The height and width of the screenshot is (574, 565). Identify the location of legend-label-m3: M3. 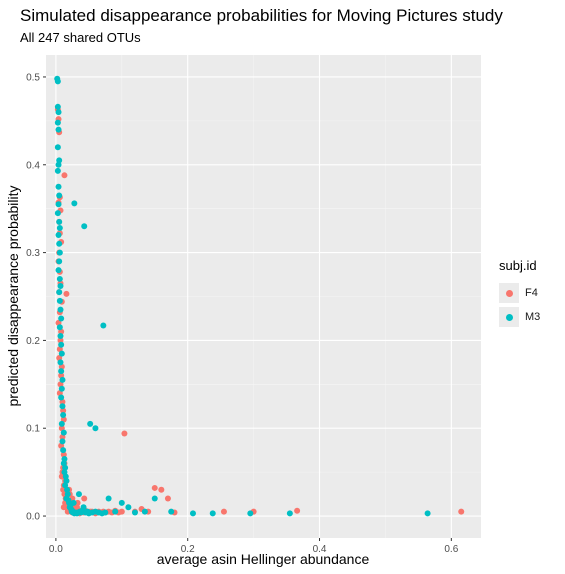
(533, 317).